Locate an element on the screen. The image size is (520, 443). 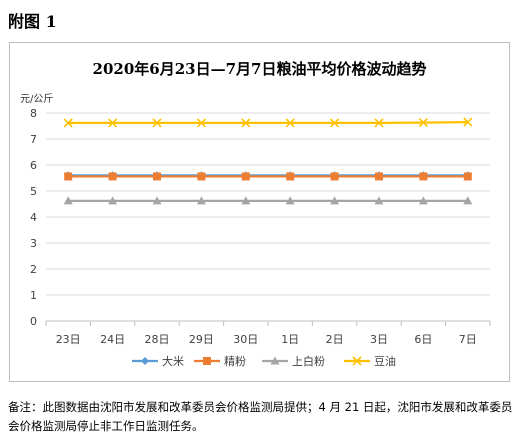
y-tick-label: 1 is located at coordinates (33, 295).